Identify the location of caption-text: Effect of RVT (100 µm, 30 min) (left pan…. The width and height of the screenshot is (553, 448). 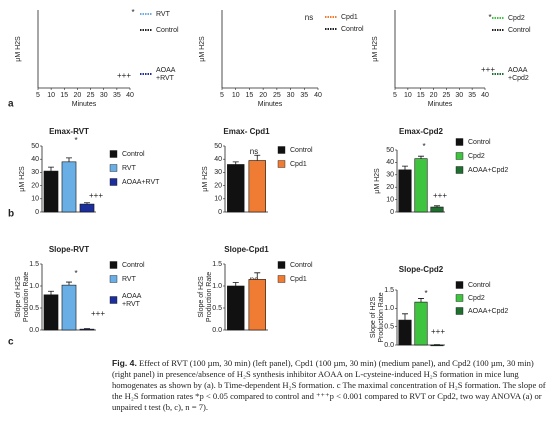
(329, 385).